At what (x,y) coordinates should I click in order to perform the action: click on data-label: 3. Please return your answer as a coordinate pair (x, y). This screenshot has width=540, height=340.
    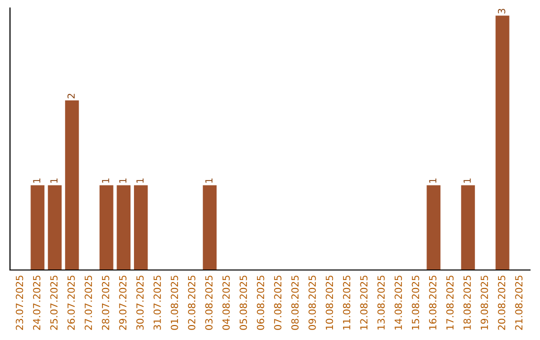
    Looking at the image, I should click on (502, 11).